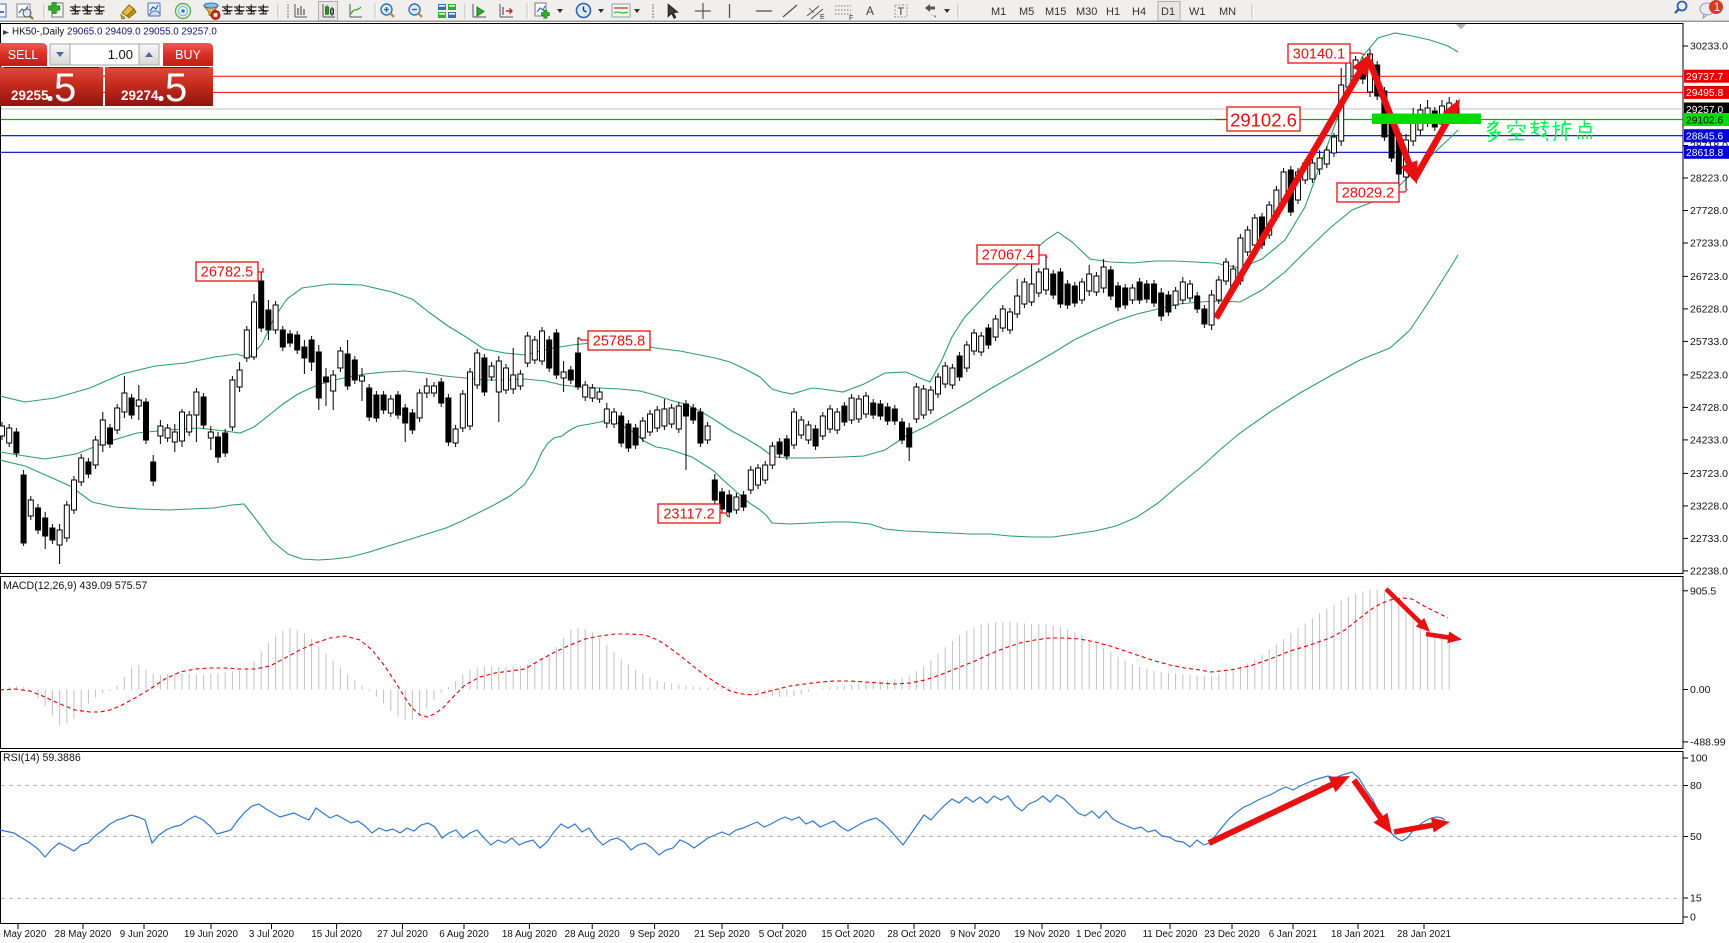 The image size is (1729, 943). What do you see at coordinates (1700, 690) in the screenshot?
I see `svg-text: 0.00` at bounding box center [1700, 690].